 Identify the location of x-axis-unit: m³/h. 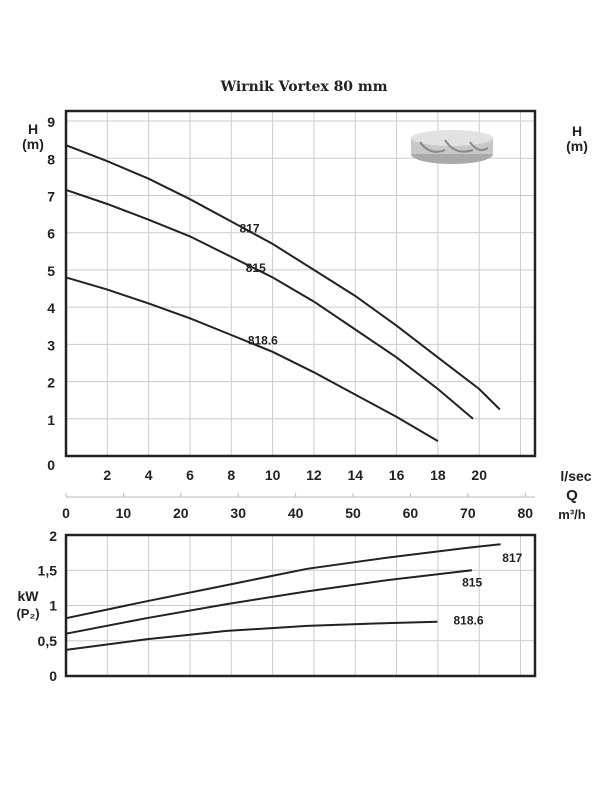
(572, 514).